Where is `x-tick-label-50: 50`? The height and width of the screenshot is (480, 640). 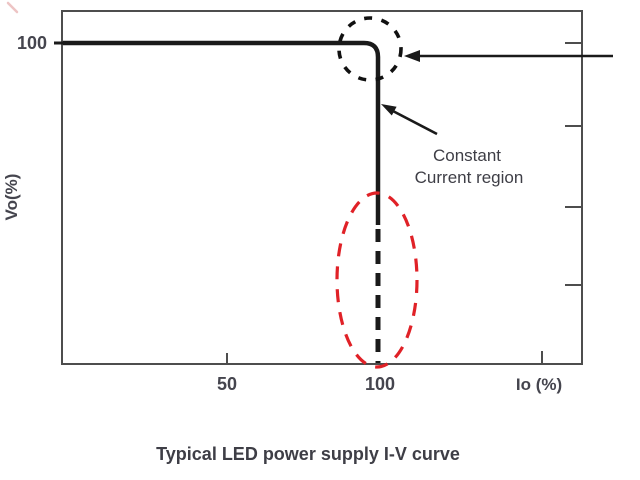
x-tick-label-50: 50 is located at coordinates (227, 384).